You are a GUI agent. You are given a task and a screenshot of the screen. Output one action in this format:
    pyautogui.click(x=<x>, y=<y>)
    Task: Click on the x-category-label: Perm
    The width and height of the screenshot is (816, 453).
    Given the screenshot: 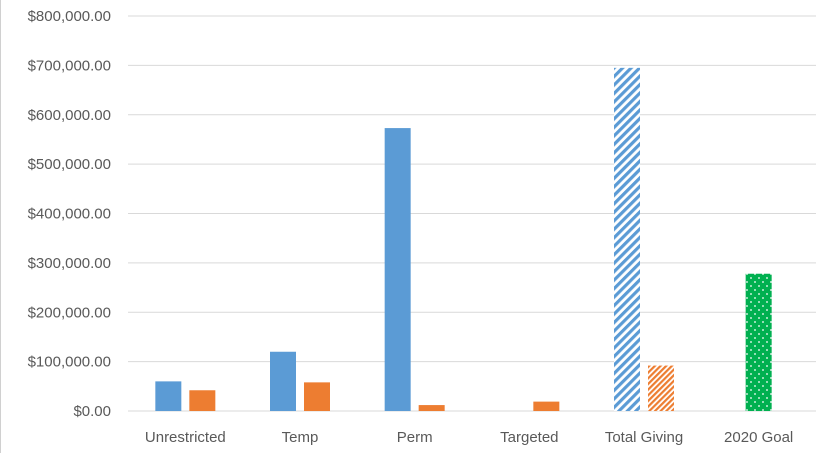 What is the action you would take?
    pyautogui.click(x=415, y=437)
    